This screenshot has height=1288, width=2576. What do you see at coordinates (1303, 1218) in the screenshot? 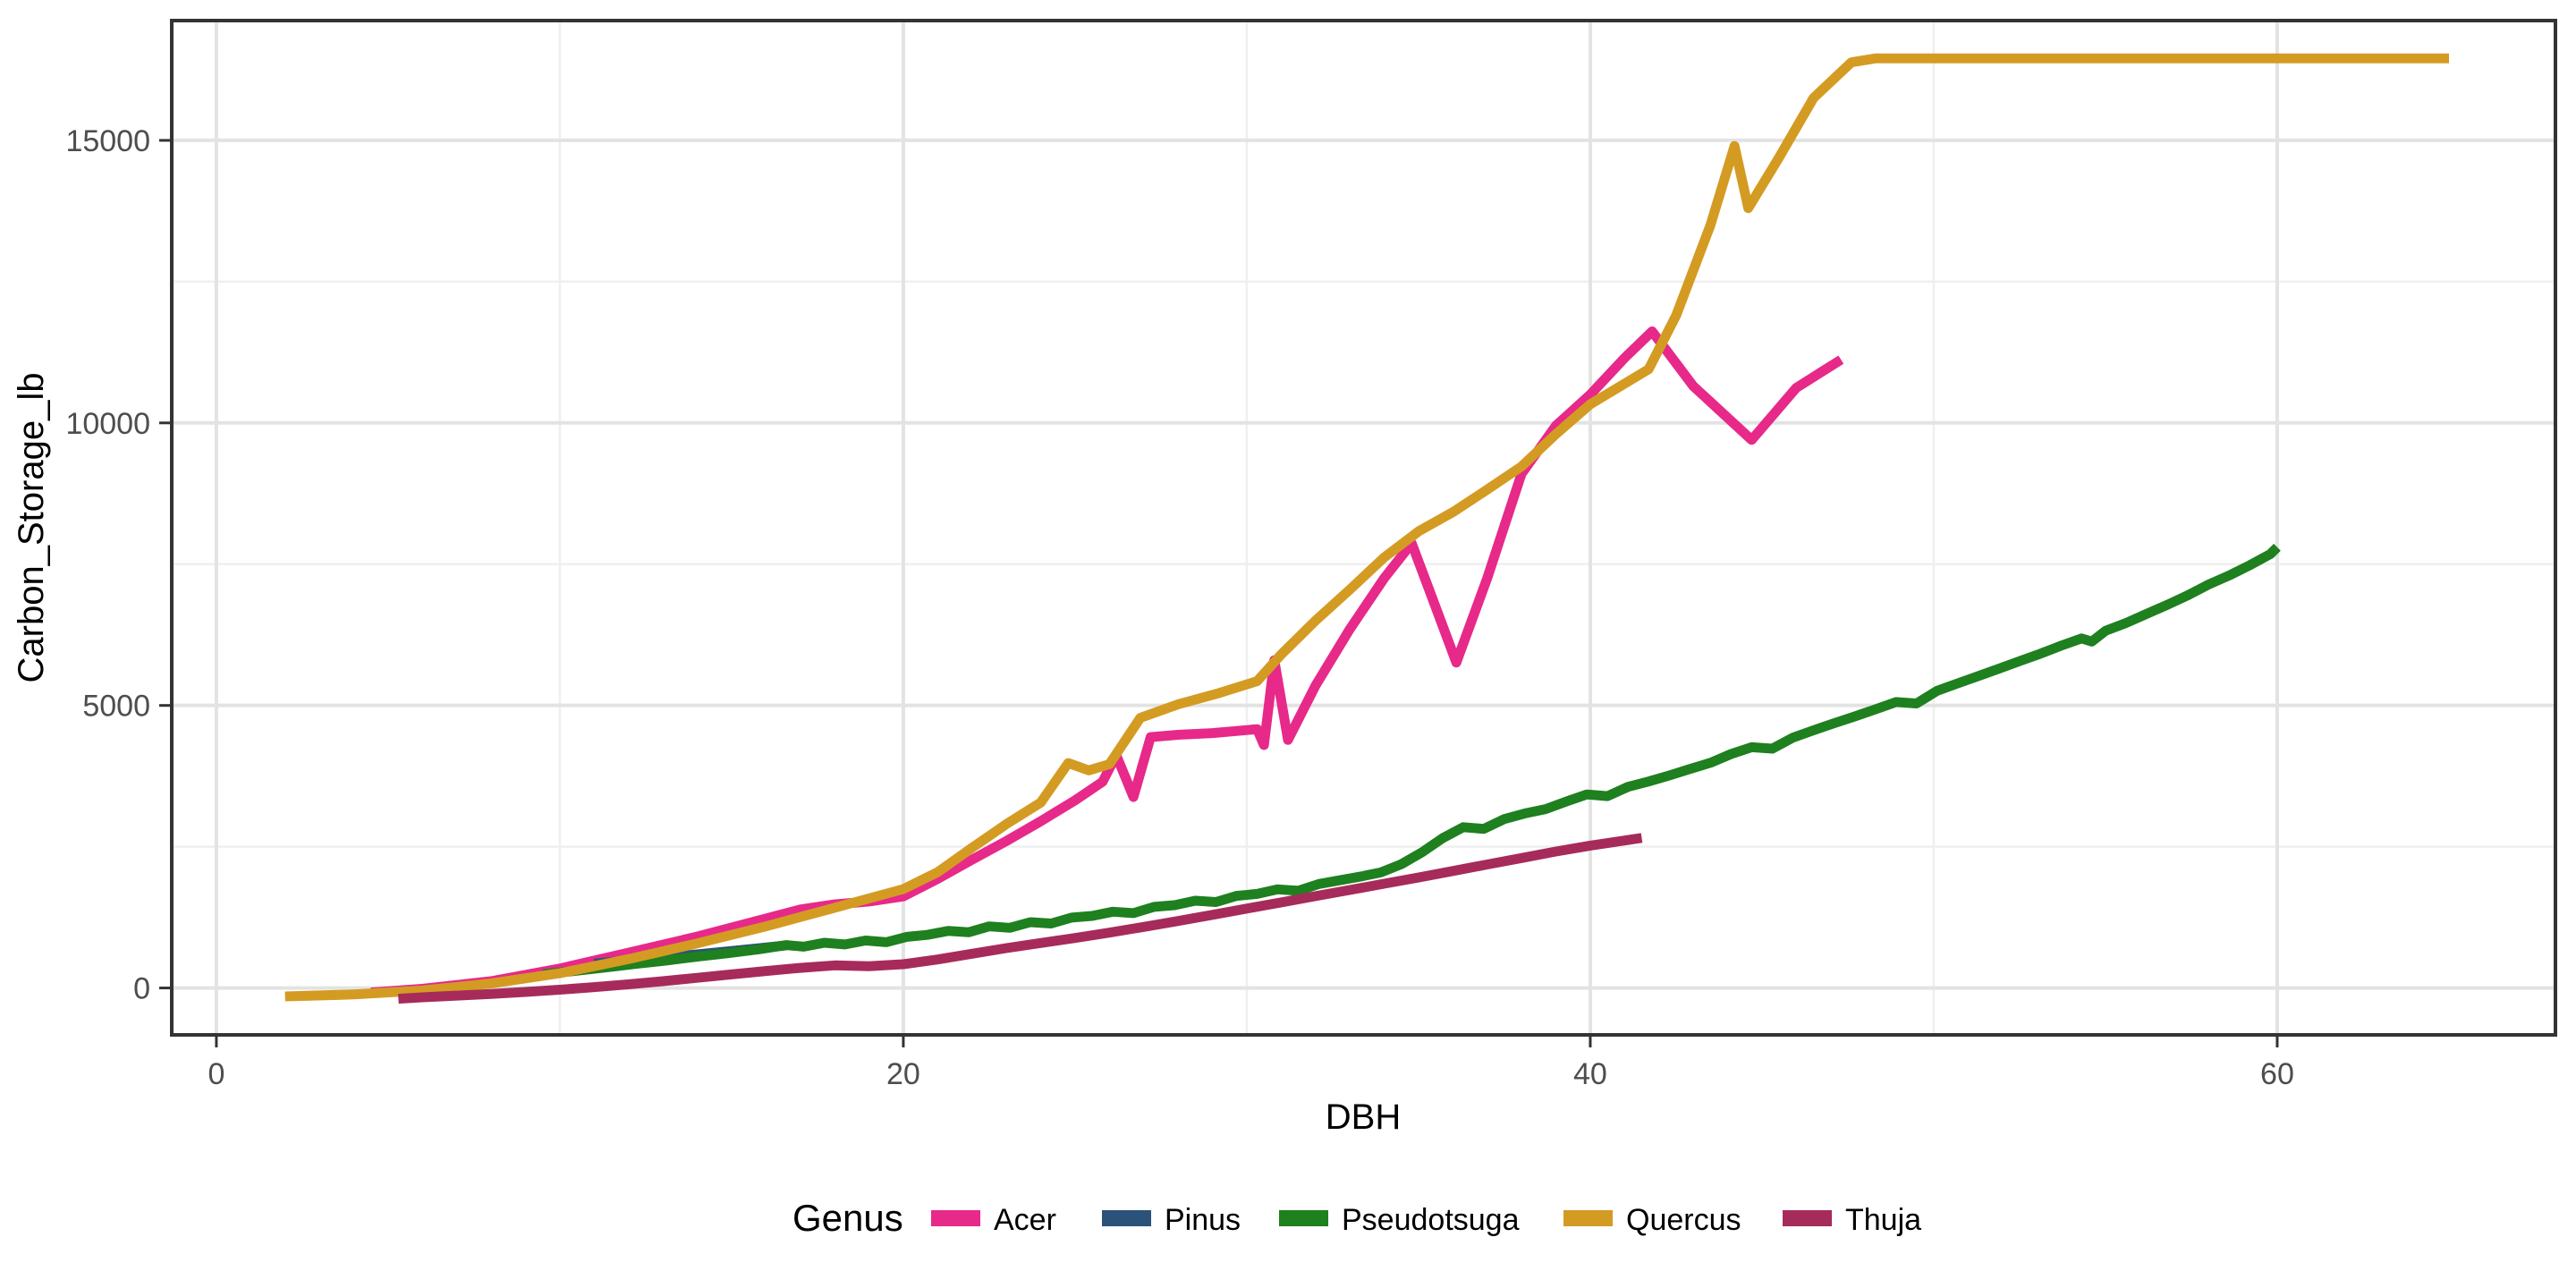
I see `legend-key-pseudotsuga` at bounding box center [1303, 1218].